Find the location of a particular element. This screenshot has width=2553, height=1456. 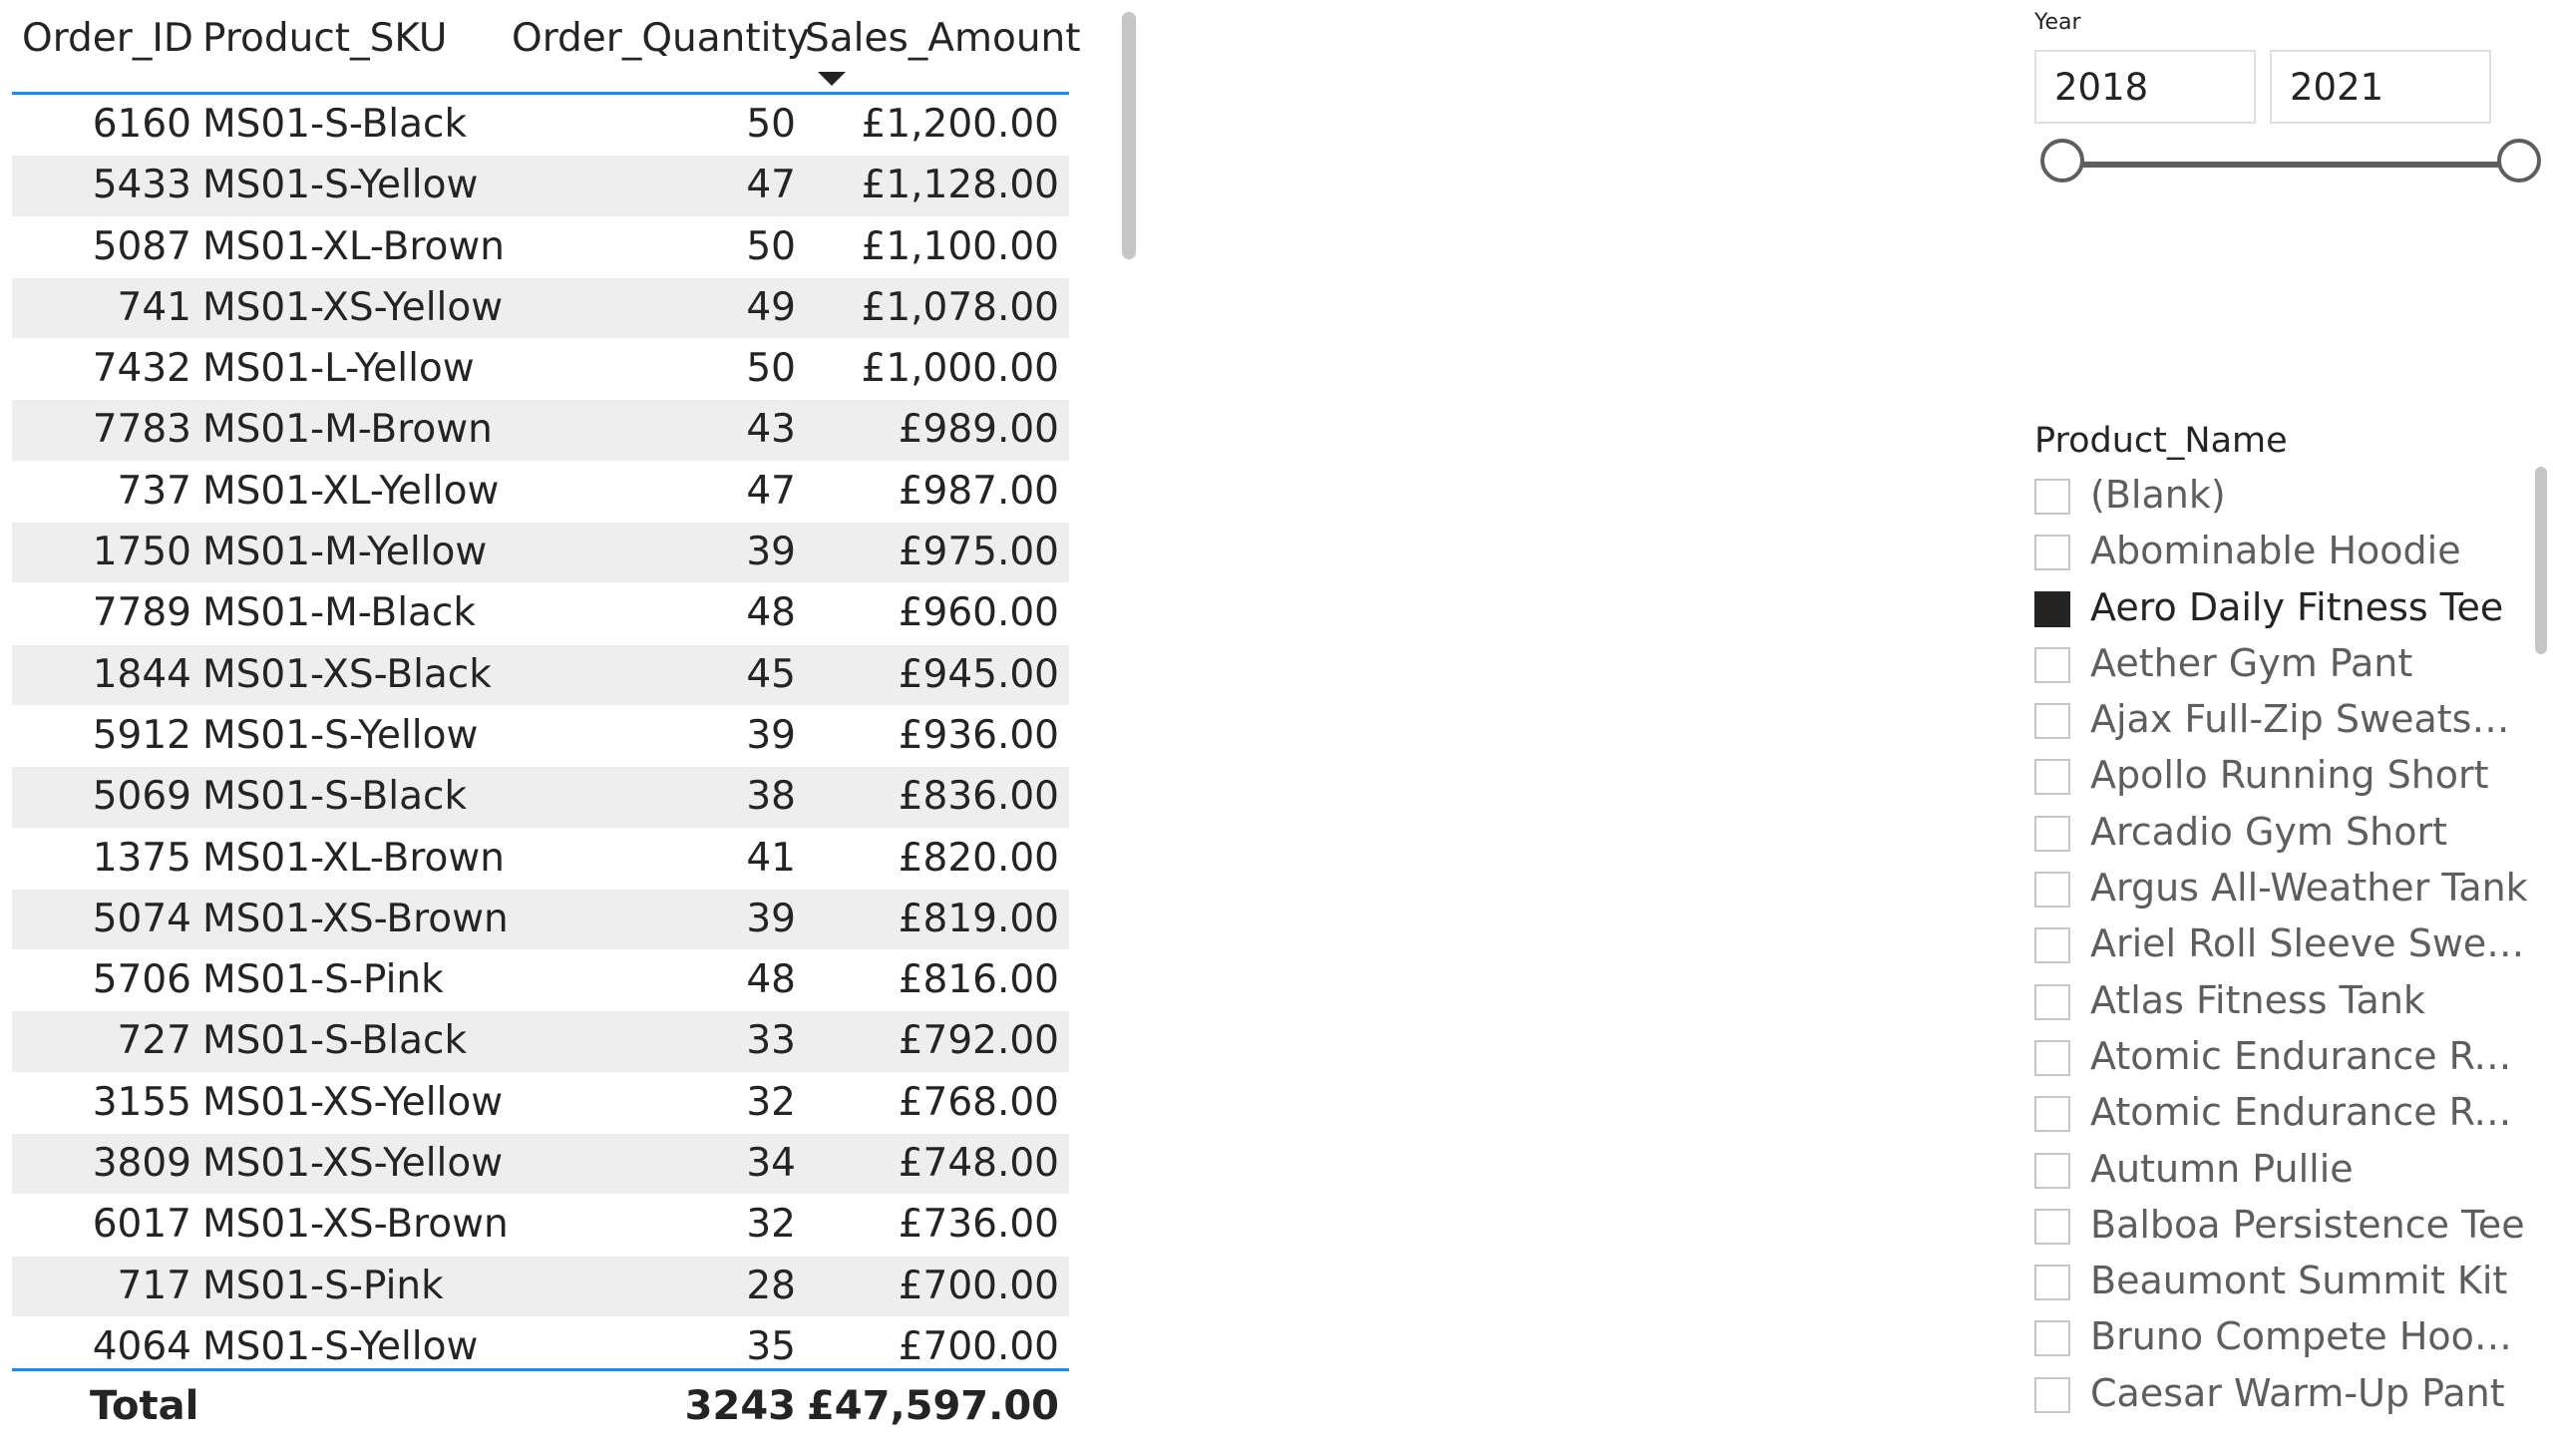

table-row: 7783 MS01-M-Brown 43 £989.00 is located at coordinates (541, 431).